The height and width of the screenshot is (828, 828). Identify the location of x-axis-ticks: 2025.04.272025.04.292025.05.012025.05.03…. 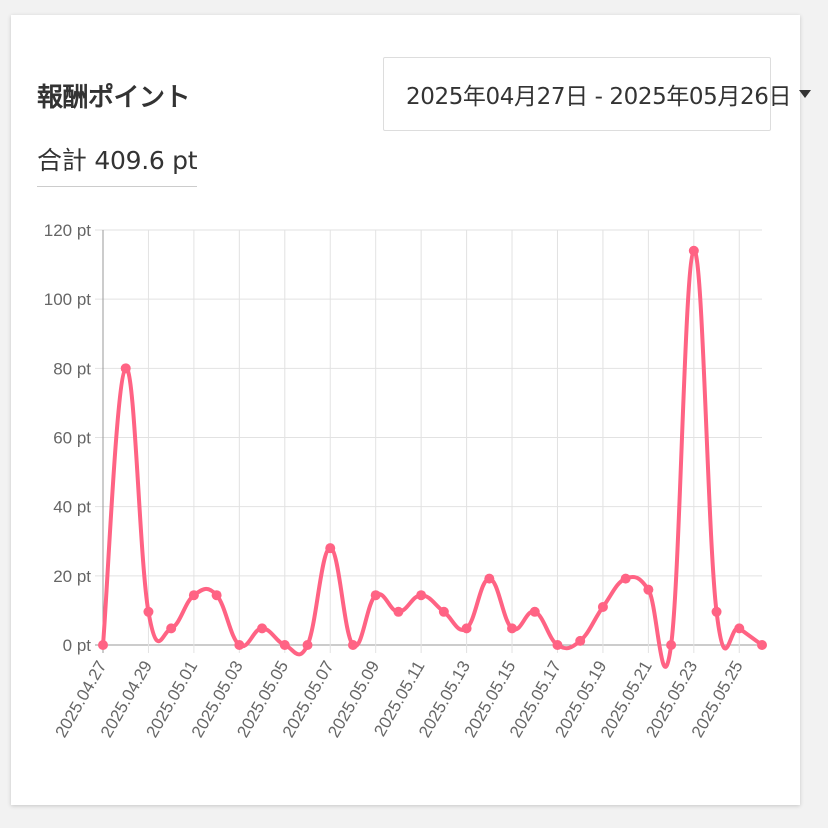
(398, 699).